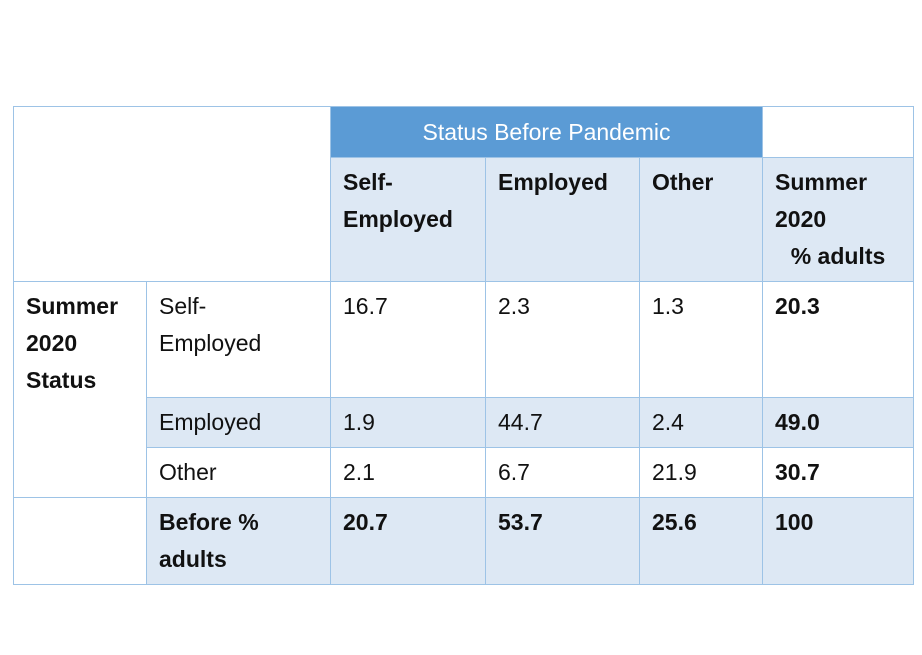  I want to click on row-group-label-line3: Status, so click(61, 380).